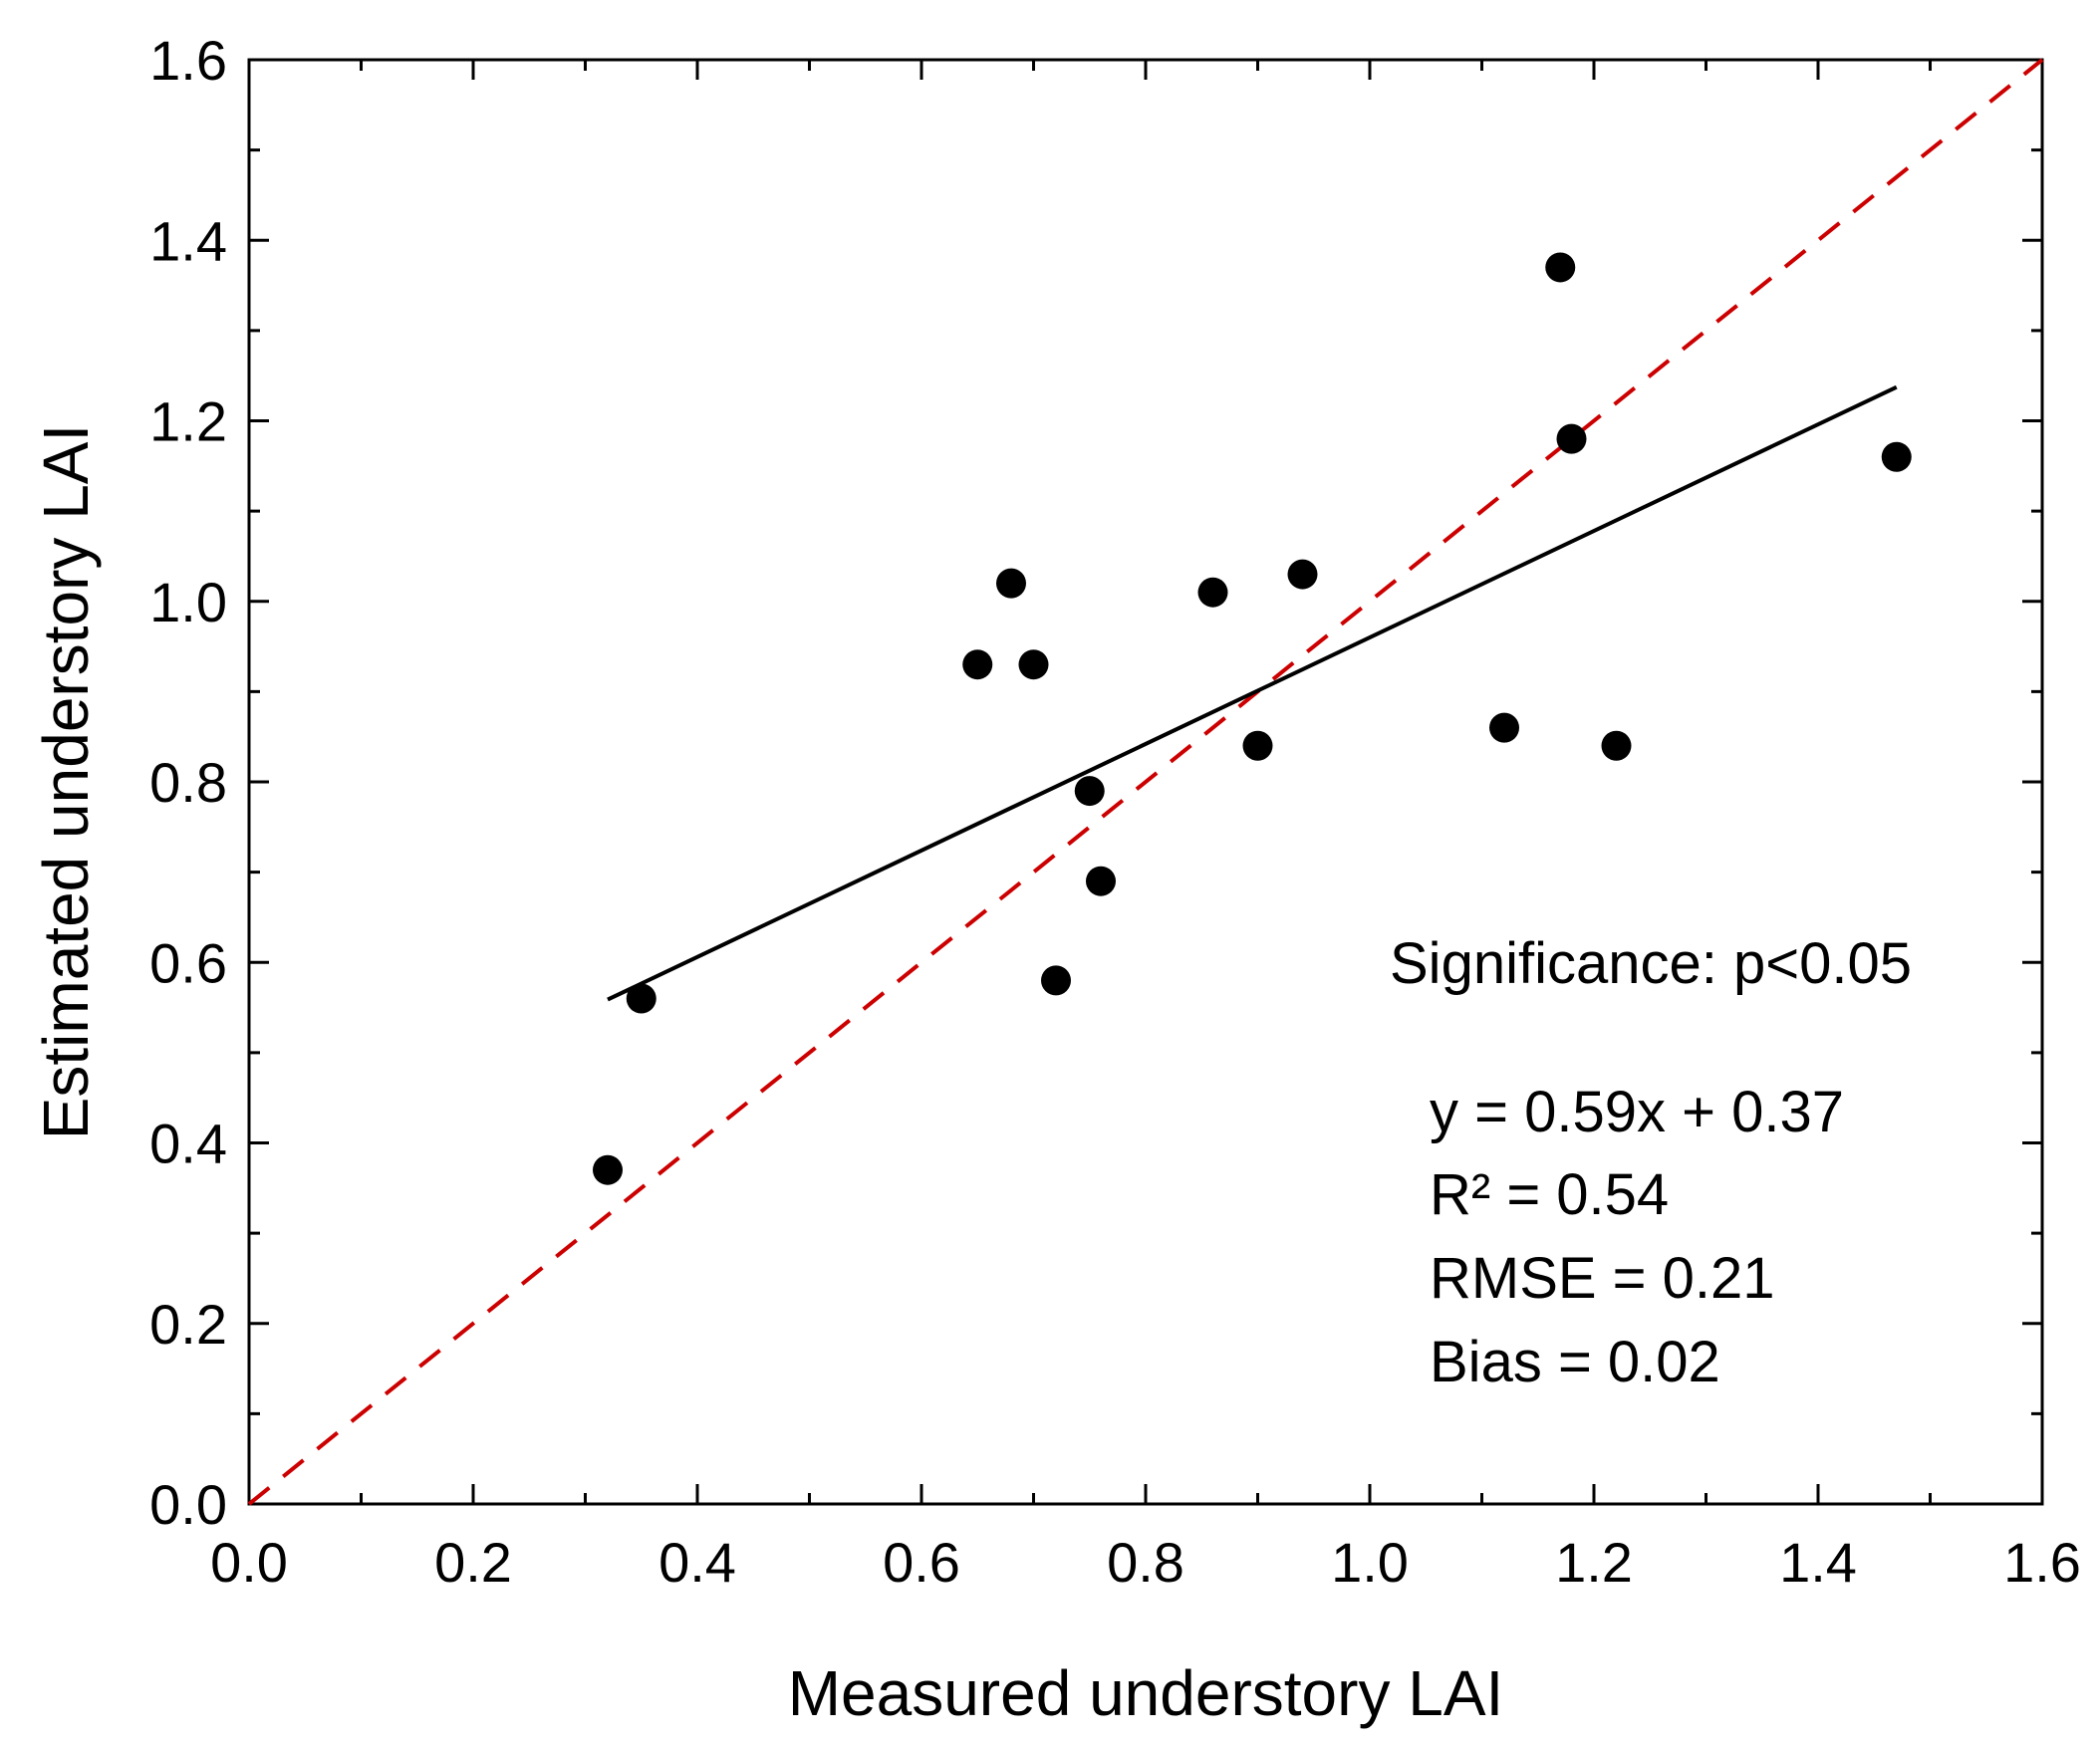 This screenshot has height=1748, width=2100. Describe the element at coordinates (188, 962) in the screenshot. I see `y-tick-label: 0.6` at that location.